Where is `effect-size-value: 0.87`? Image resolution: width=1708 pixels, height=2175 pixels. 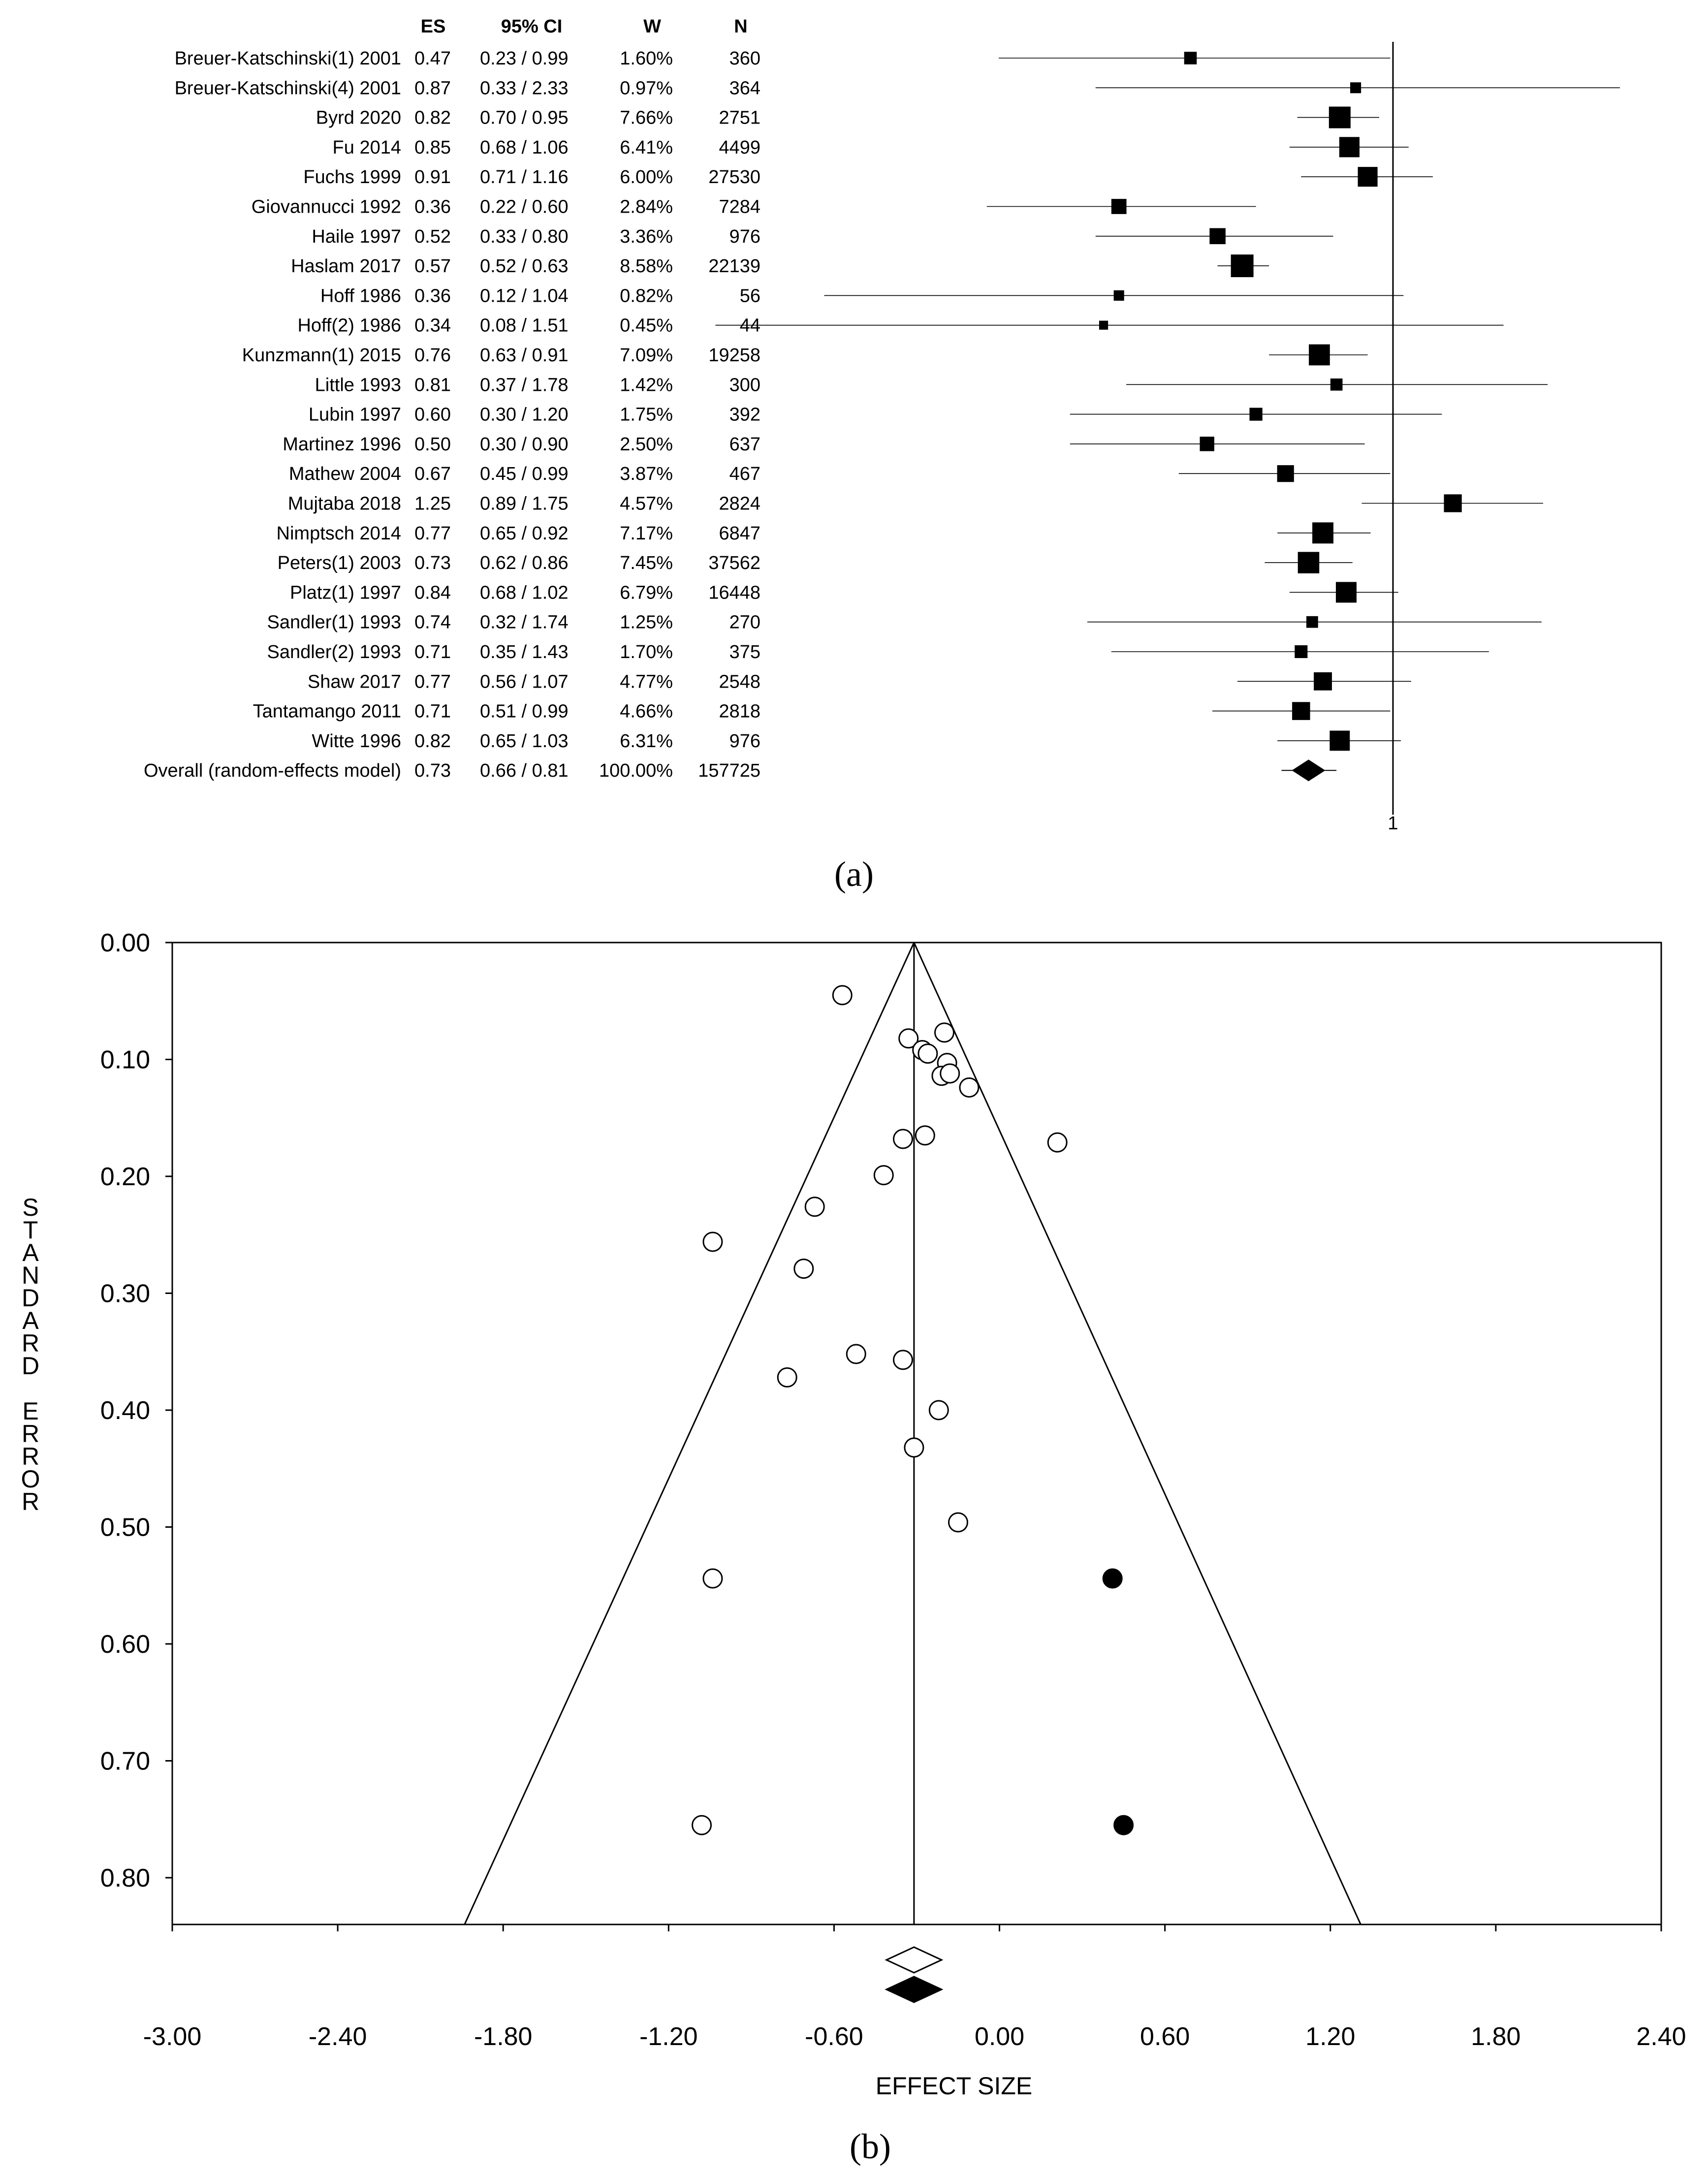 effect-size-value: 0.87 is located at coordinates (432, 88).